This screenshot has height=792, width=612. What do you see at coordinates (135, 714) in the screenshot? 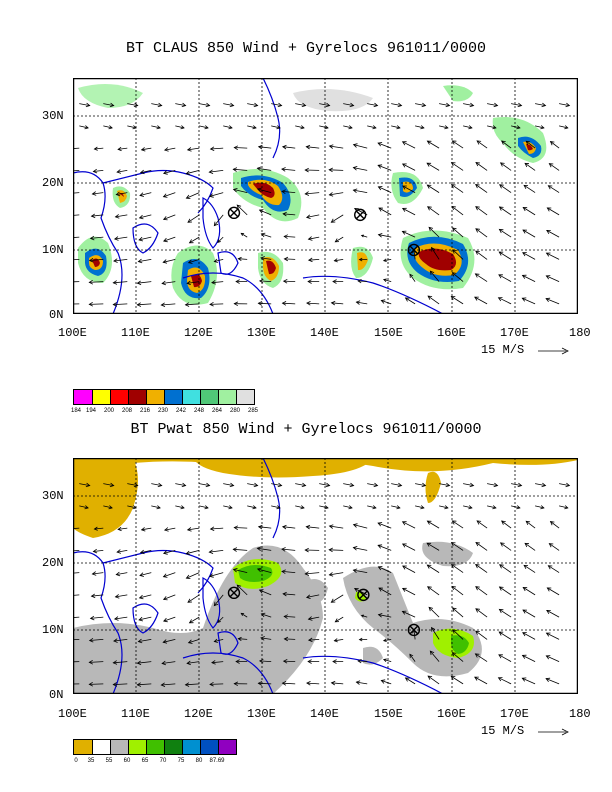
I see `lon-label-110e: 110E` at bounding box center [135, 714].